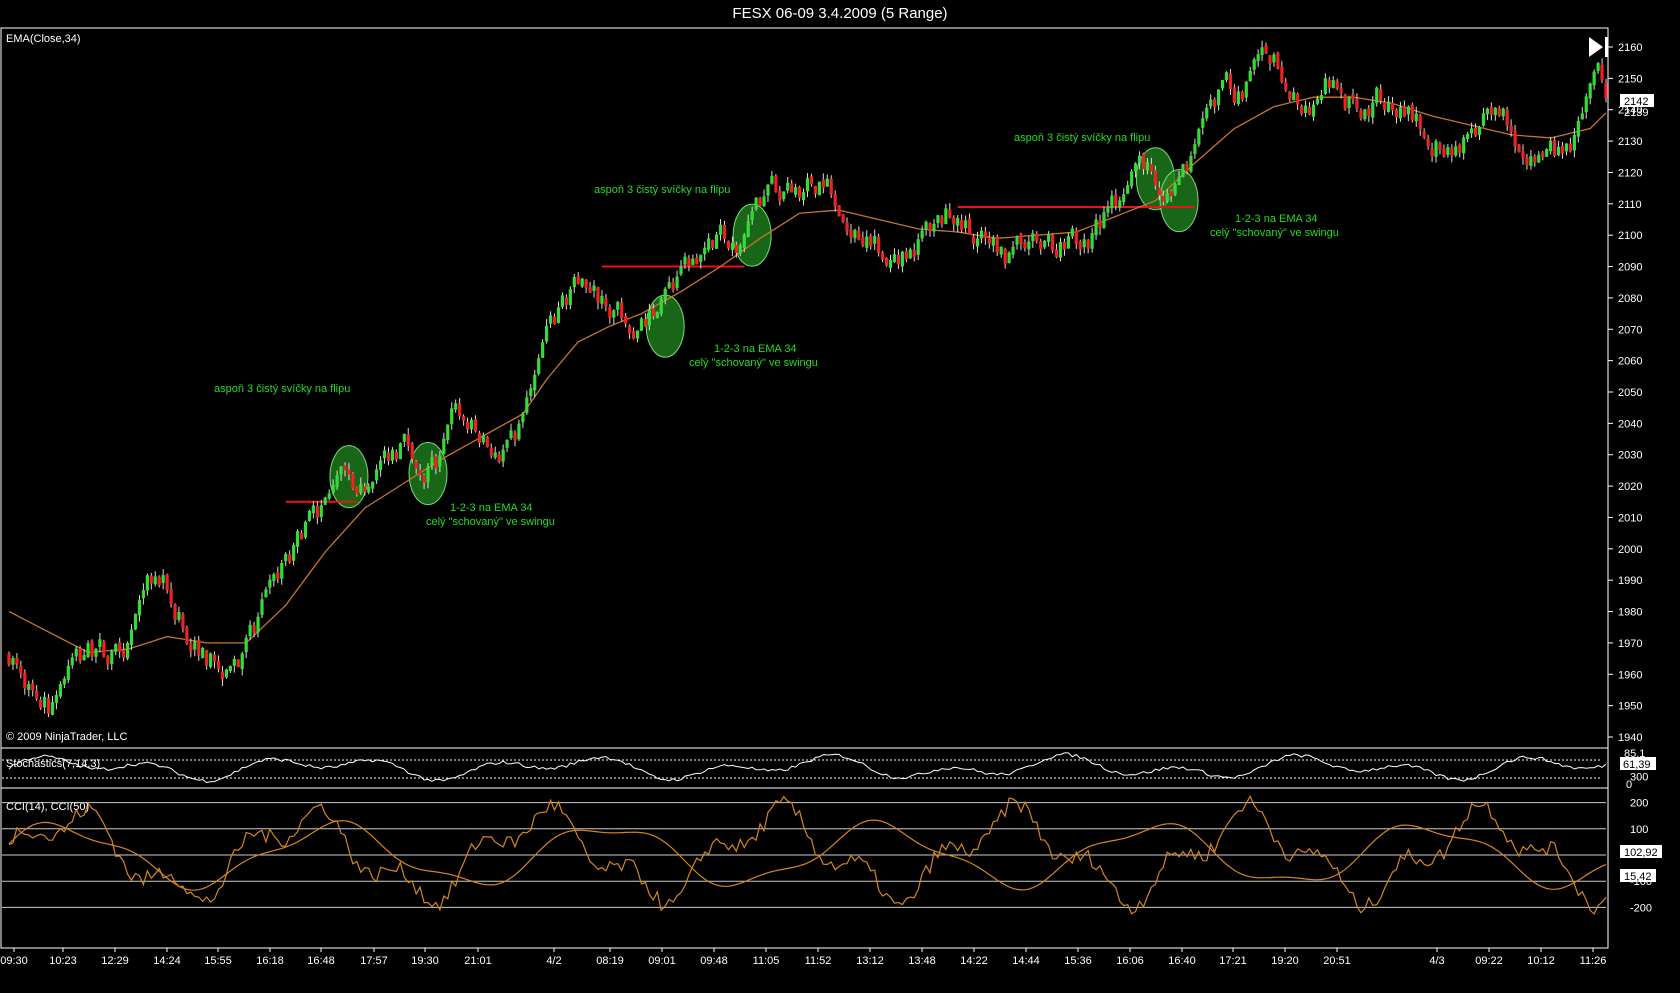  Describe the element at coordinates (840, 13) in the screenshot. I see `window-title: FESX 06-09 3.4.2009 (5 Range)` at that location.